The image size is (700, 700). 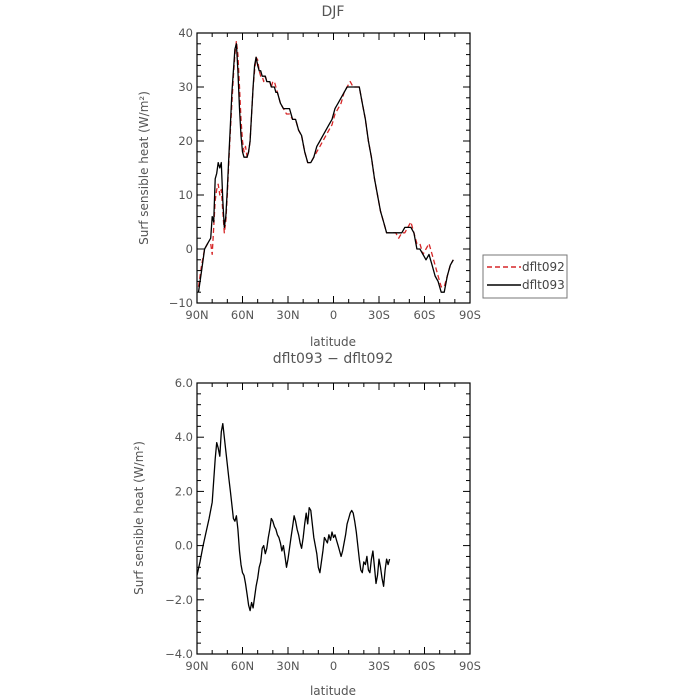 What do you see at coordinates (184, 491) in the screenshot?
I see `y-tick-label: 2.0` at bounding box center [184, 491].